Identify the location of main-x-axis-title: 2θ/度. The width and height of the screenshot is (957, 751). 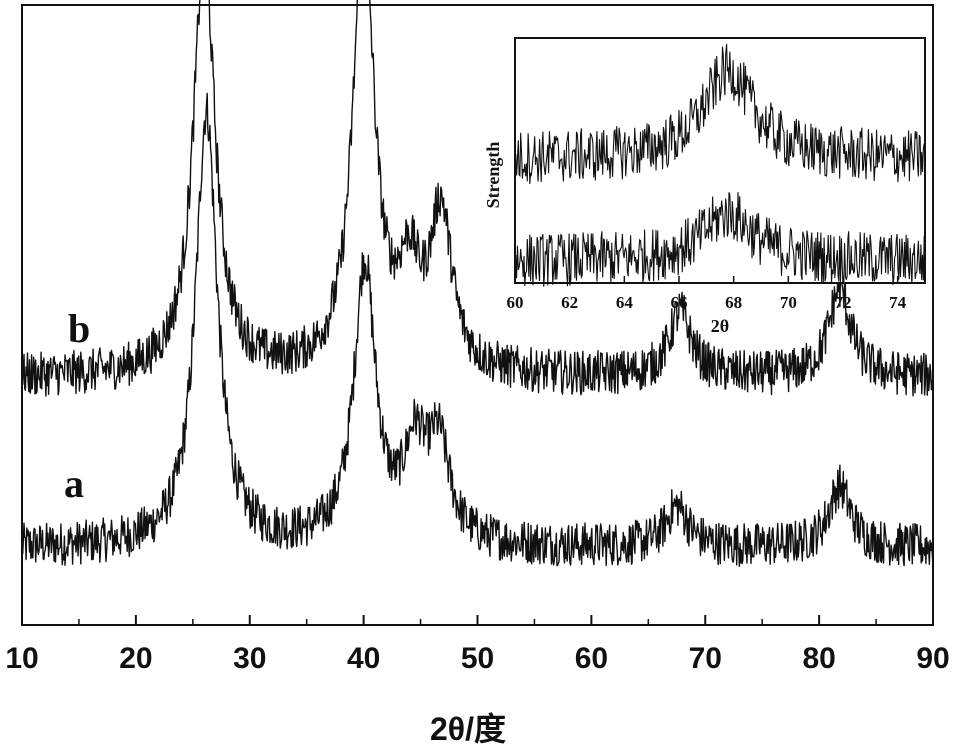
(468, 729).